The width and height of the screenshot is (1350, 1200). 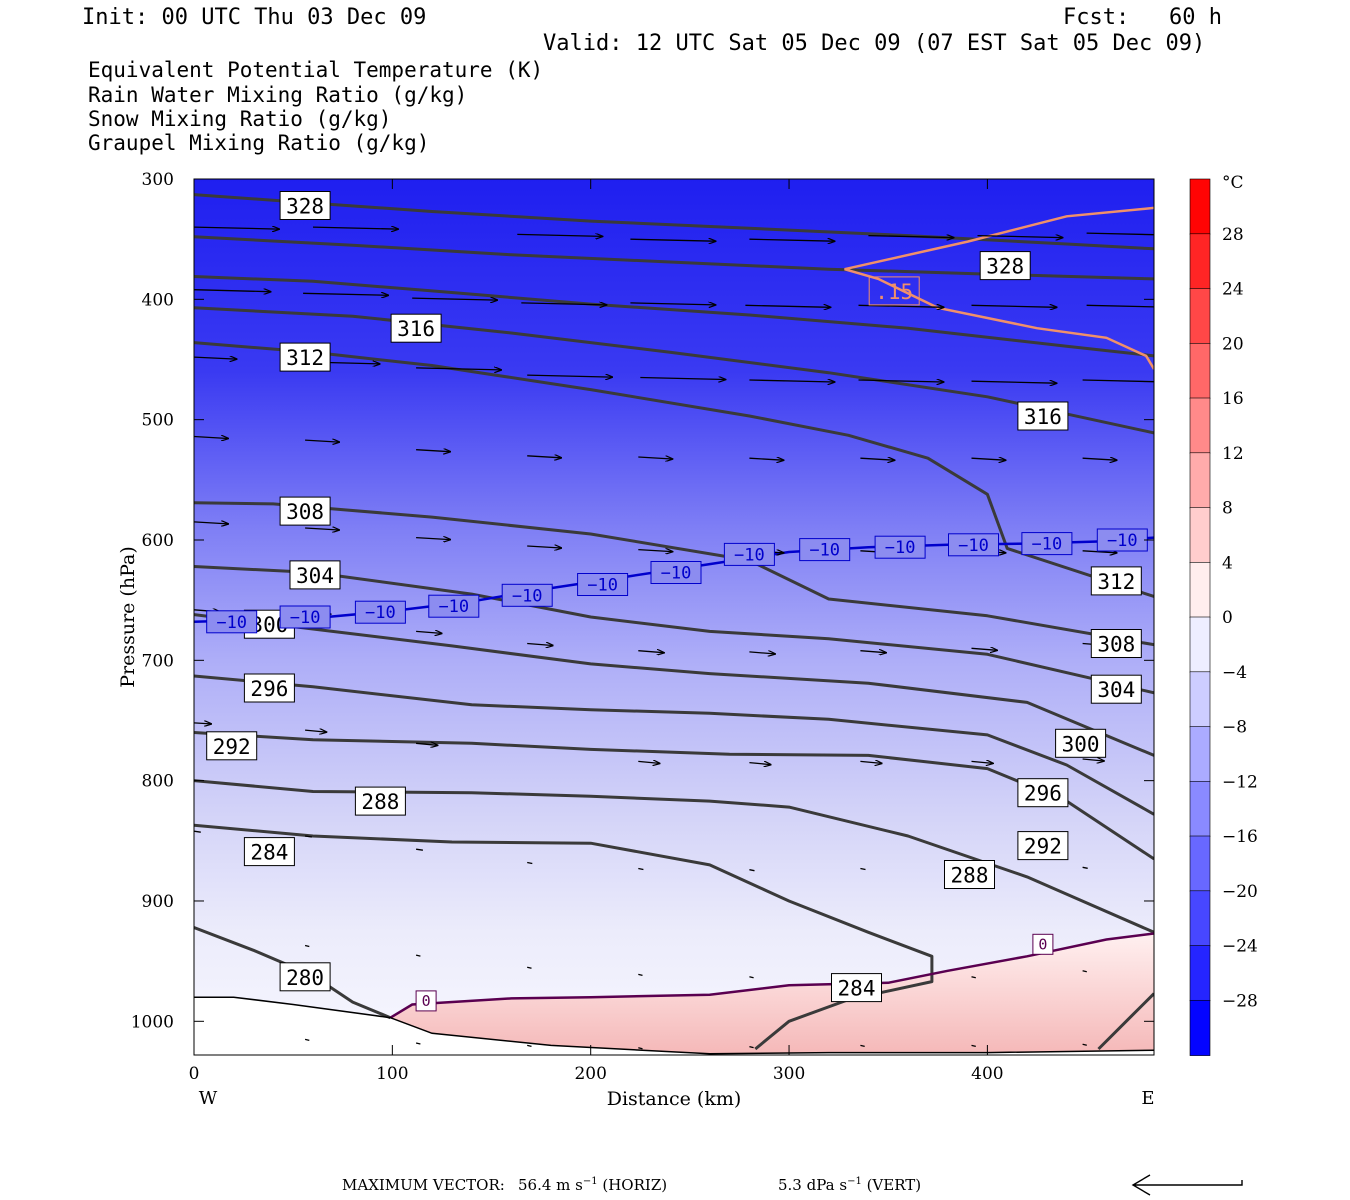 What do you see at coordinates (674, 1026) in the screenshot?
I see `terrain-mask` at bounding box center [674, 1026].